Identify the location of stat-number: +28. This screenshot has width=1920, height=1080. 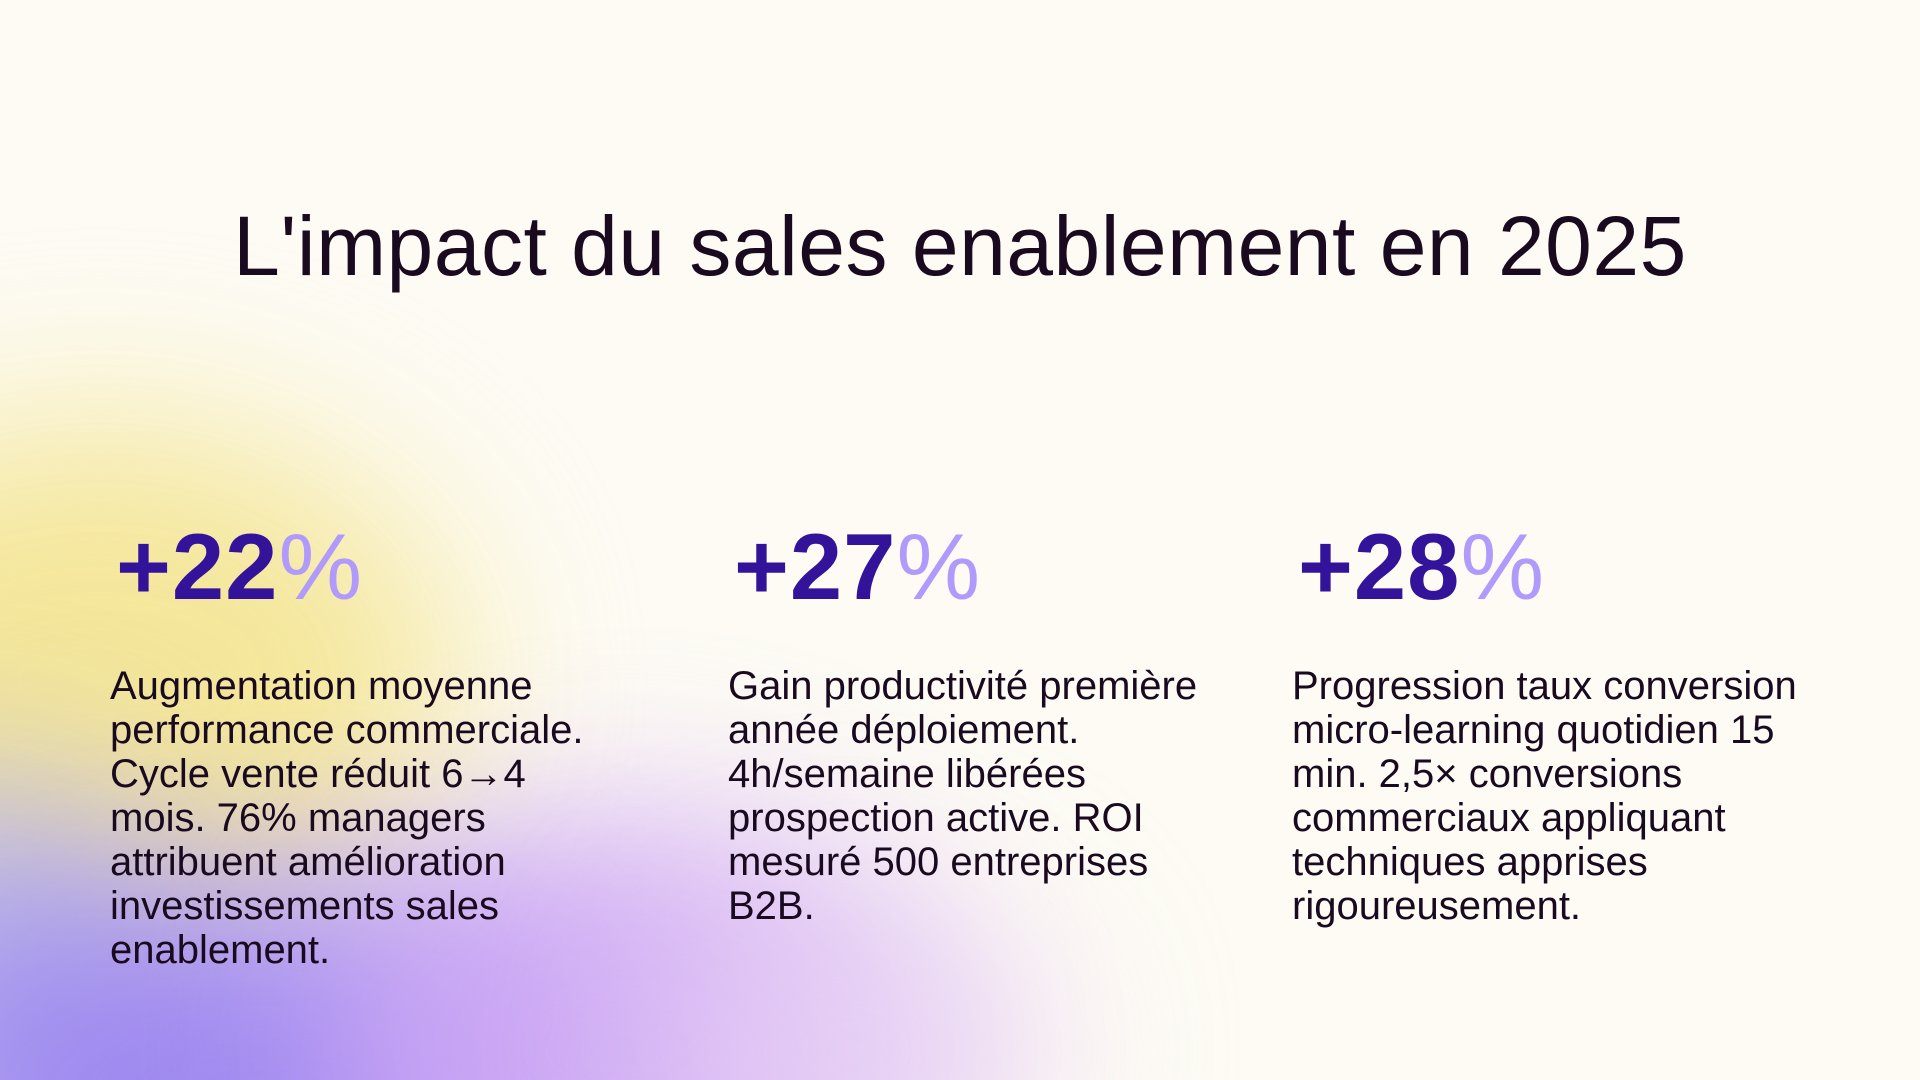
(1379, 566).